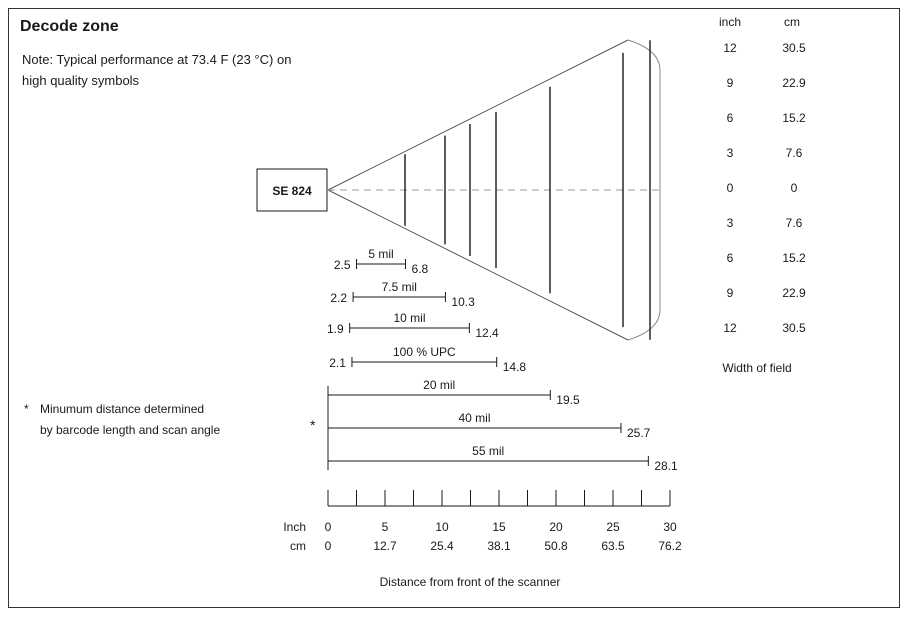 The width and height of the screenshot is (906, 618). Describe the element at coordinates (381, 261) in the screenshot. I see `range-bar: 5 mil 2.5 6.8` at that location.